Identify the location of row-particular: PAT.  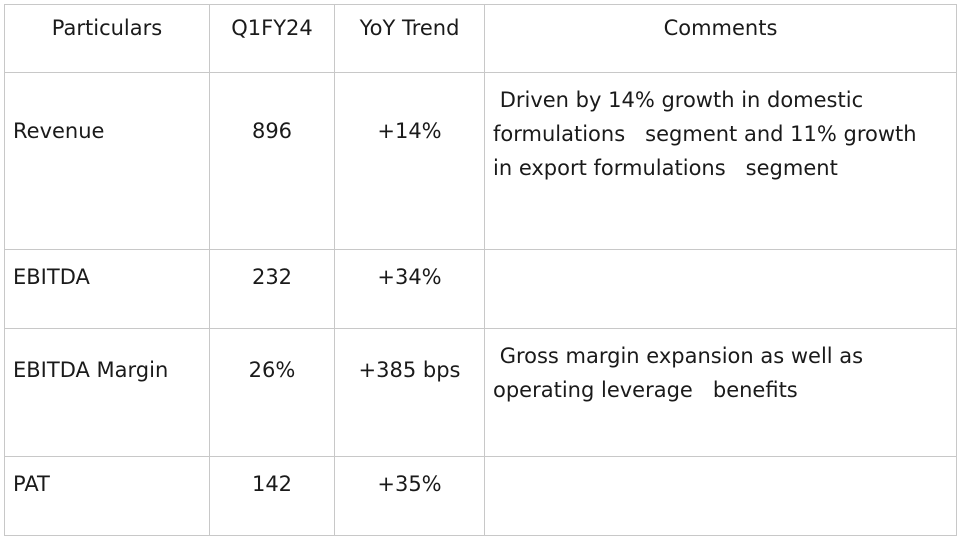
(107, 496).